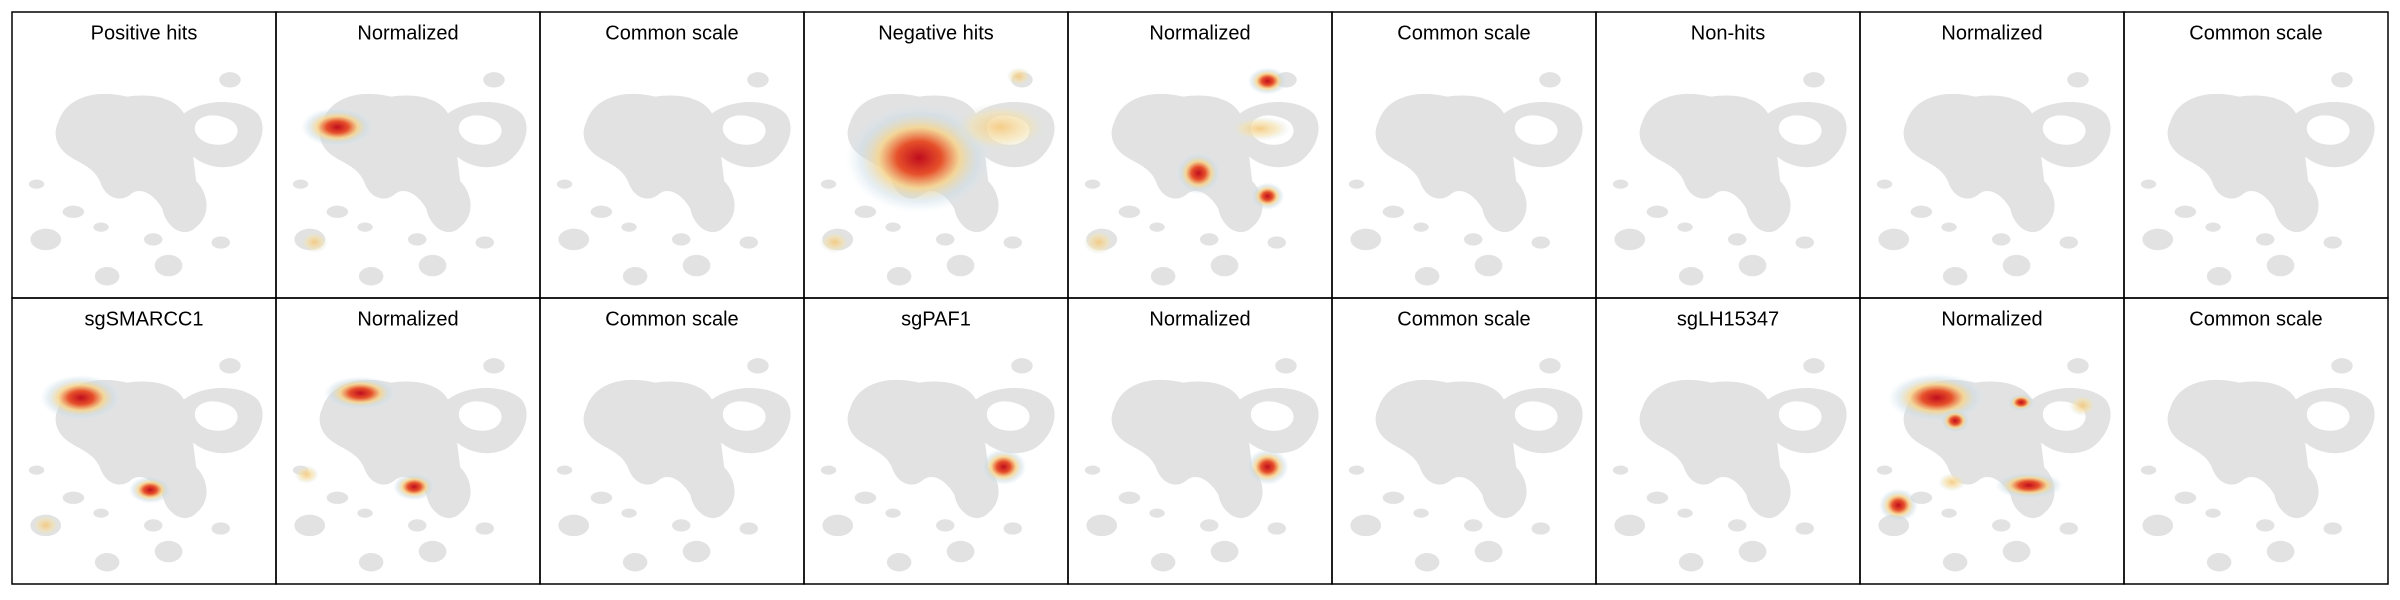 Image resolution: width=2400 pixels, height=600 pixels. I want to click on panel: sgPAF1, so click(936, 441).